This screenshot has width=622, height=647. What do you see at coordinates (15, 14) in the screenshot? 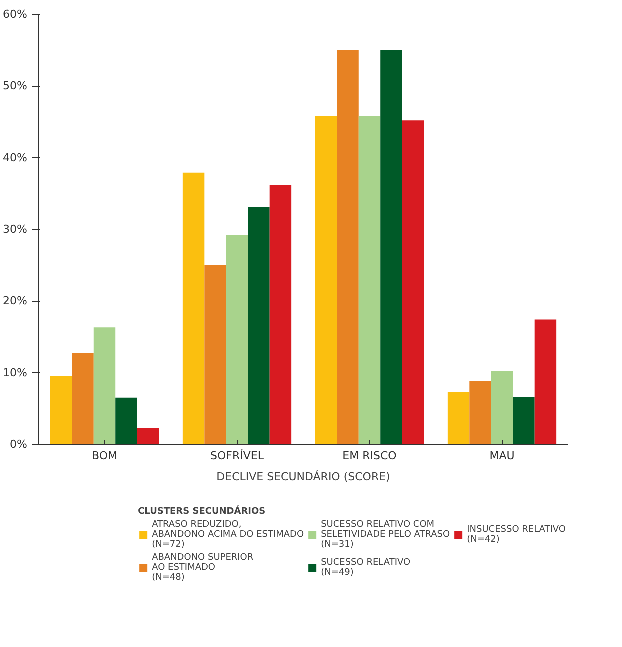
I see `y-tick-label: 60%` at bounding box center [15, 14].